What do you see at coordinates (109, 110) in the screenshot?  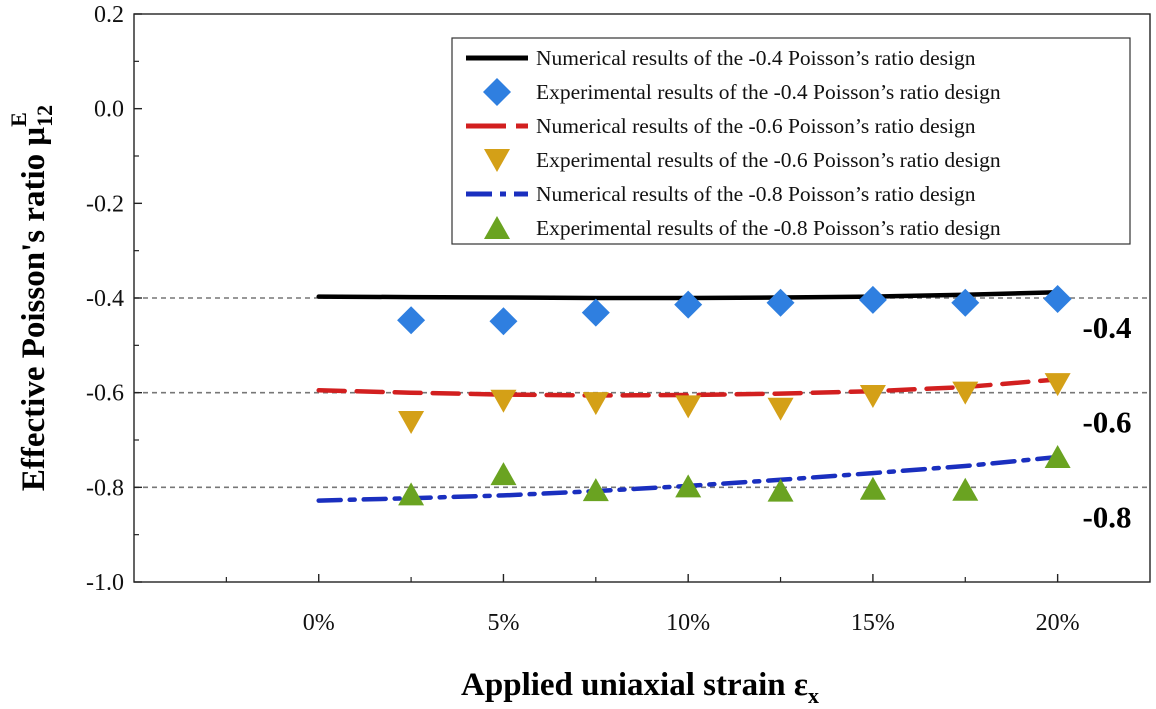 I see `y-tick-label-1: 0.0` at bounding box center [109, 110].